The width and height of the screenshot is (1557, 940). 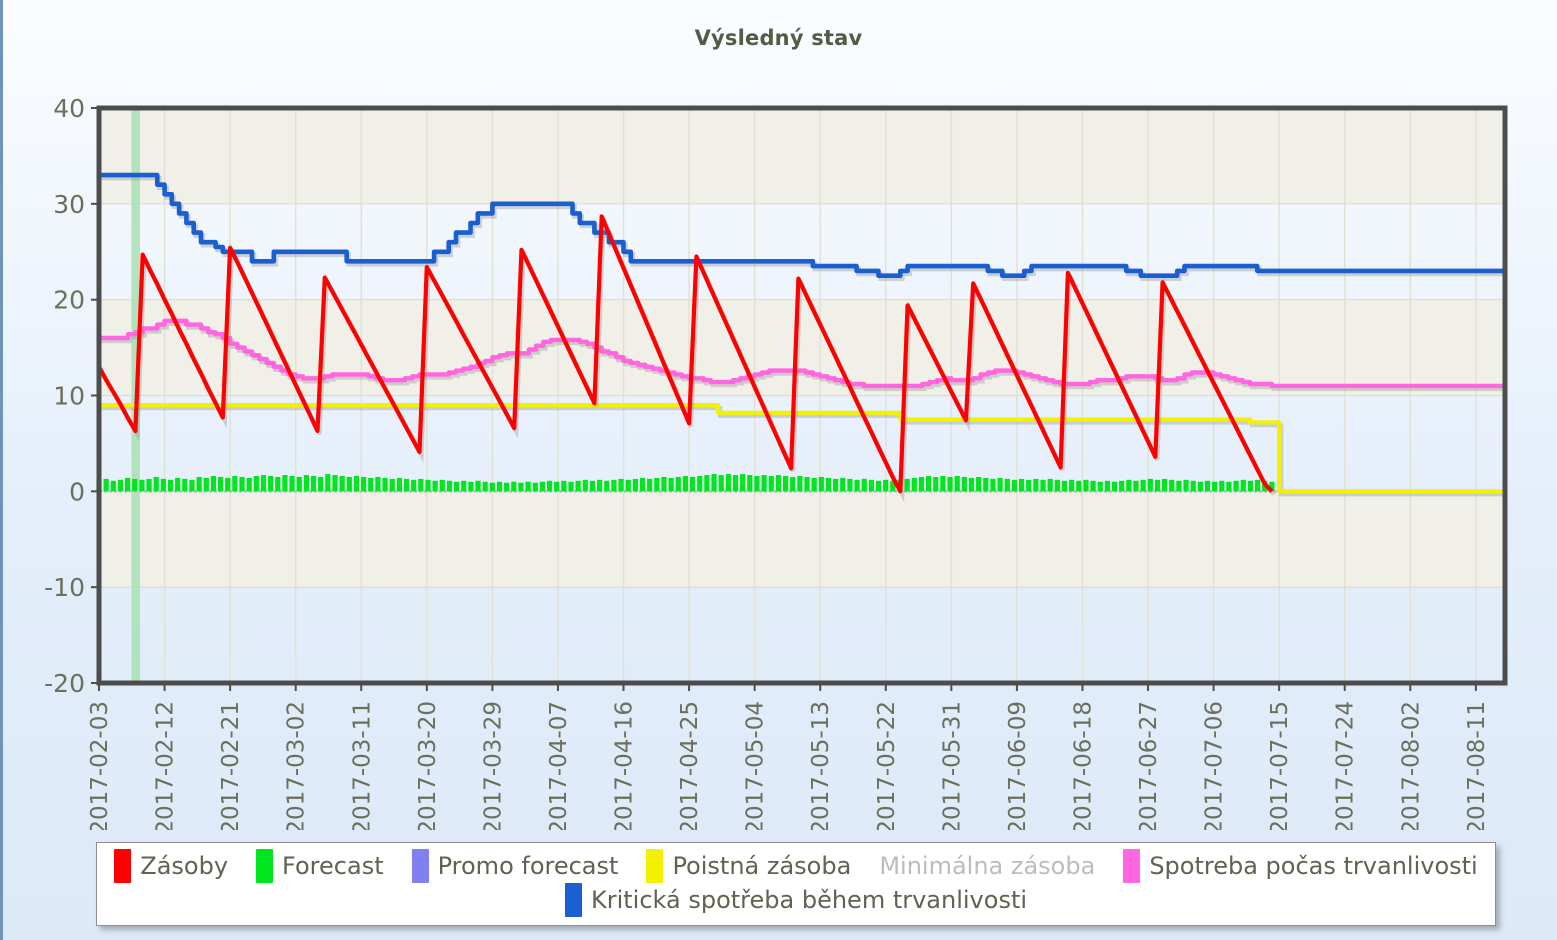 What do you see at coordinates (1018, 765) in the screenshot?
I see `x-axis-tick-label: 2017-06-09` at bounding box center [1018, 765].